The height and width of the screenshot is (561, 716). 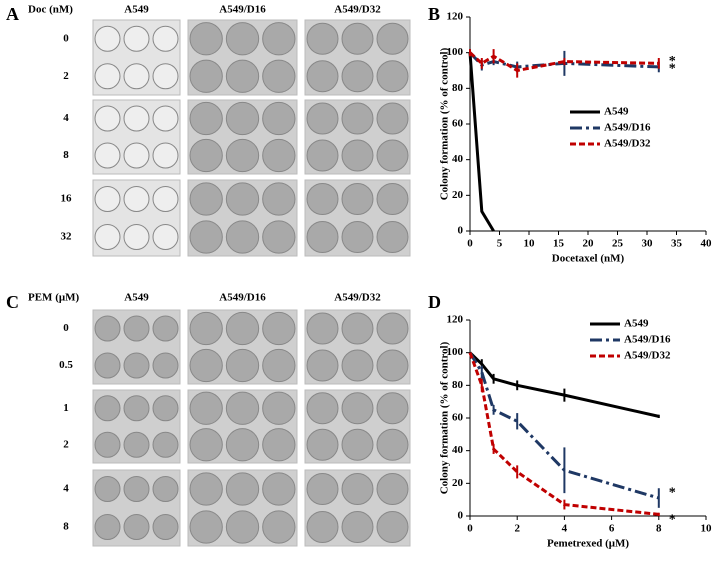 I want to click on panel-letter: B, so click(x=434, y=14).